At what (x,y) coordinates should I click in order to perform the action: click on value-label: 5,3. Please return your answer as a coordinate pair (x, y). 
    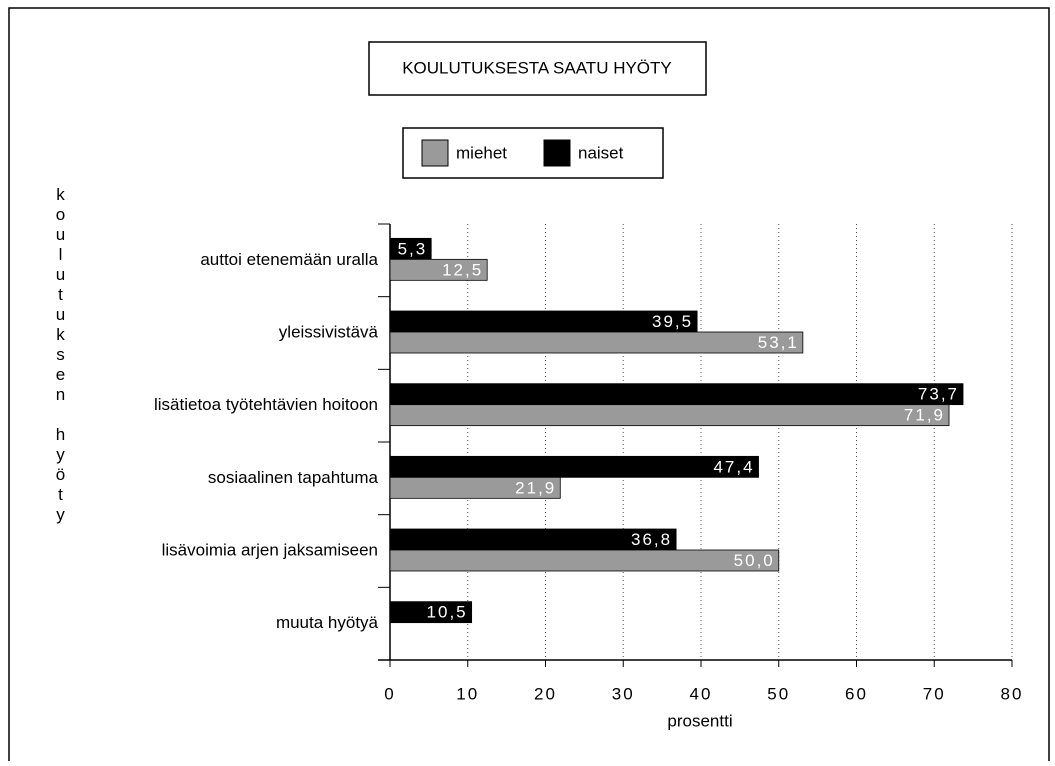
    Looking at the image, I should click on (413, 248).